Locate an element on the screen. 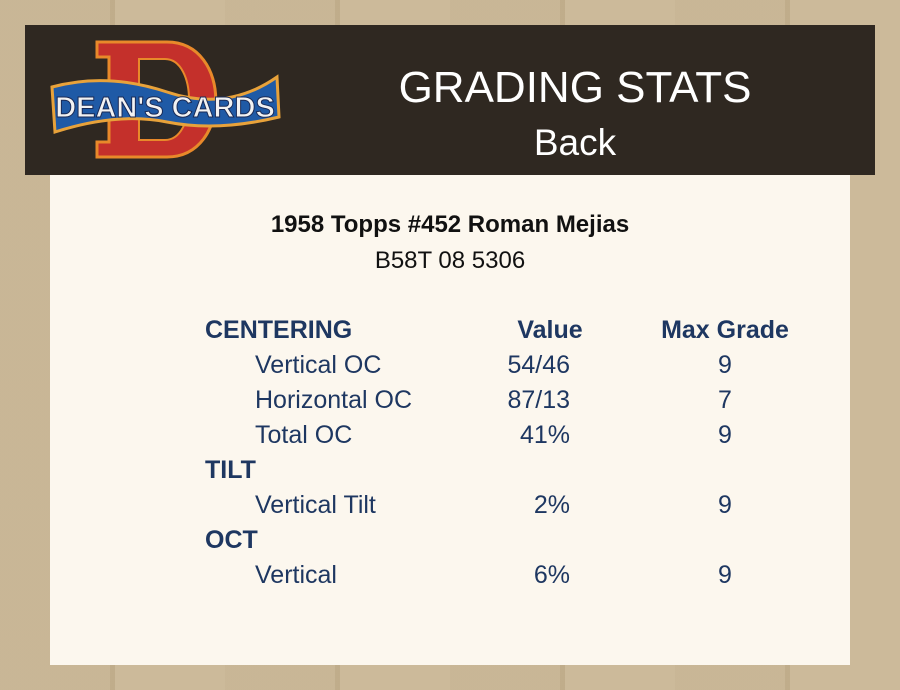 Image resolution: width=900 pixels, height=690 pixels. table-row: Vertical Tilt 2% 9 is located at coordinates (450, 508).